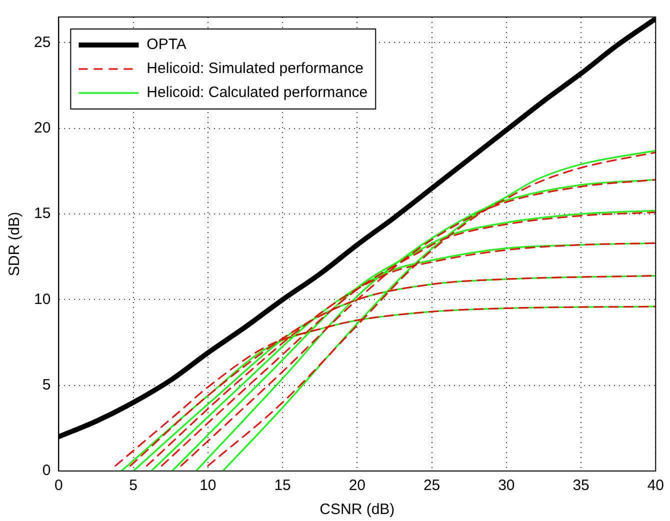 This screenshot has width=670, height=521. What do you see at coordinates (257, 93) in the screenshot?
I see `legend-label: Helicoid: Calculated performance` at bounding box center [257, 93].